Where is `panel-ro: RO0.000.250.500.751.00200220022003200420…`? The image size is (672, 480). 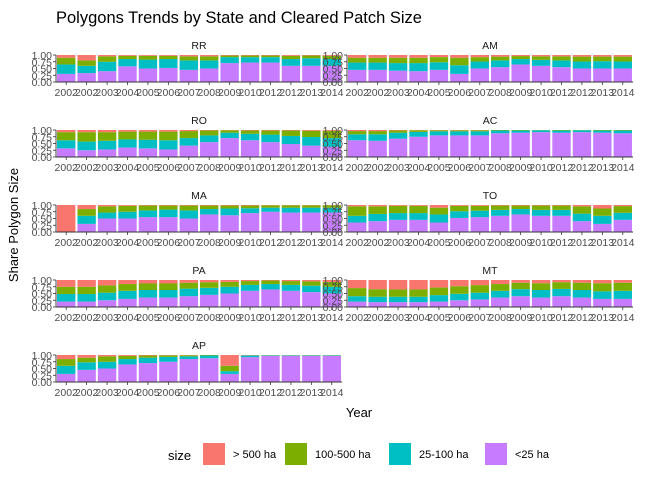 panel-ro: RO0.000.250.500.751.00200220022003200420… is located at coordinates (188, 144).